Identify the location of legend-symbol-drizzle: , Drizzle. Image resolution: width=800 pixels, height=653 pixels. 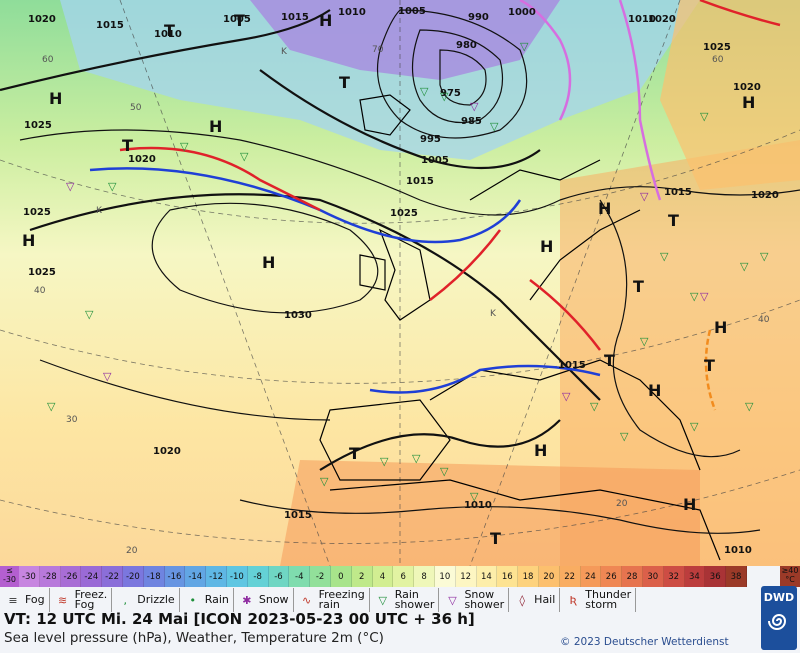
(146, 600).